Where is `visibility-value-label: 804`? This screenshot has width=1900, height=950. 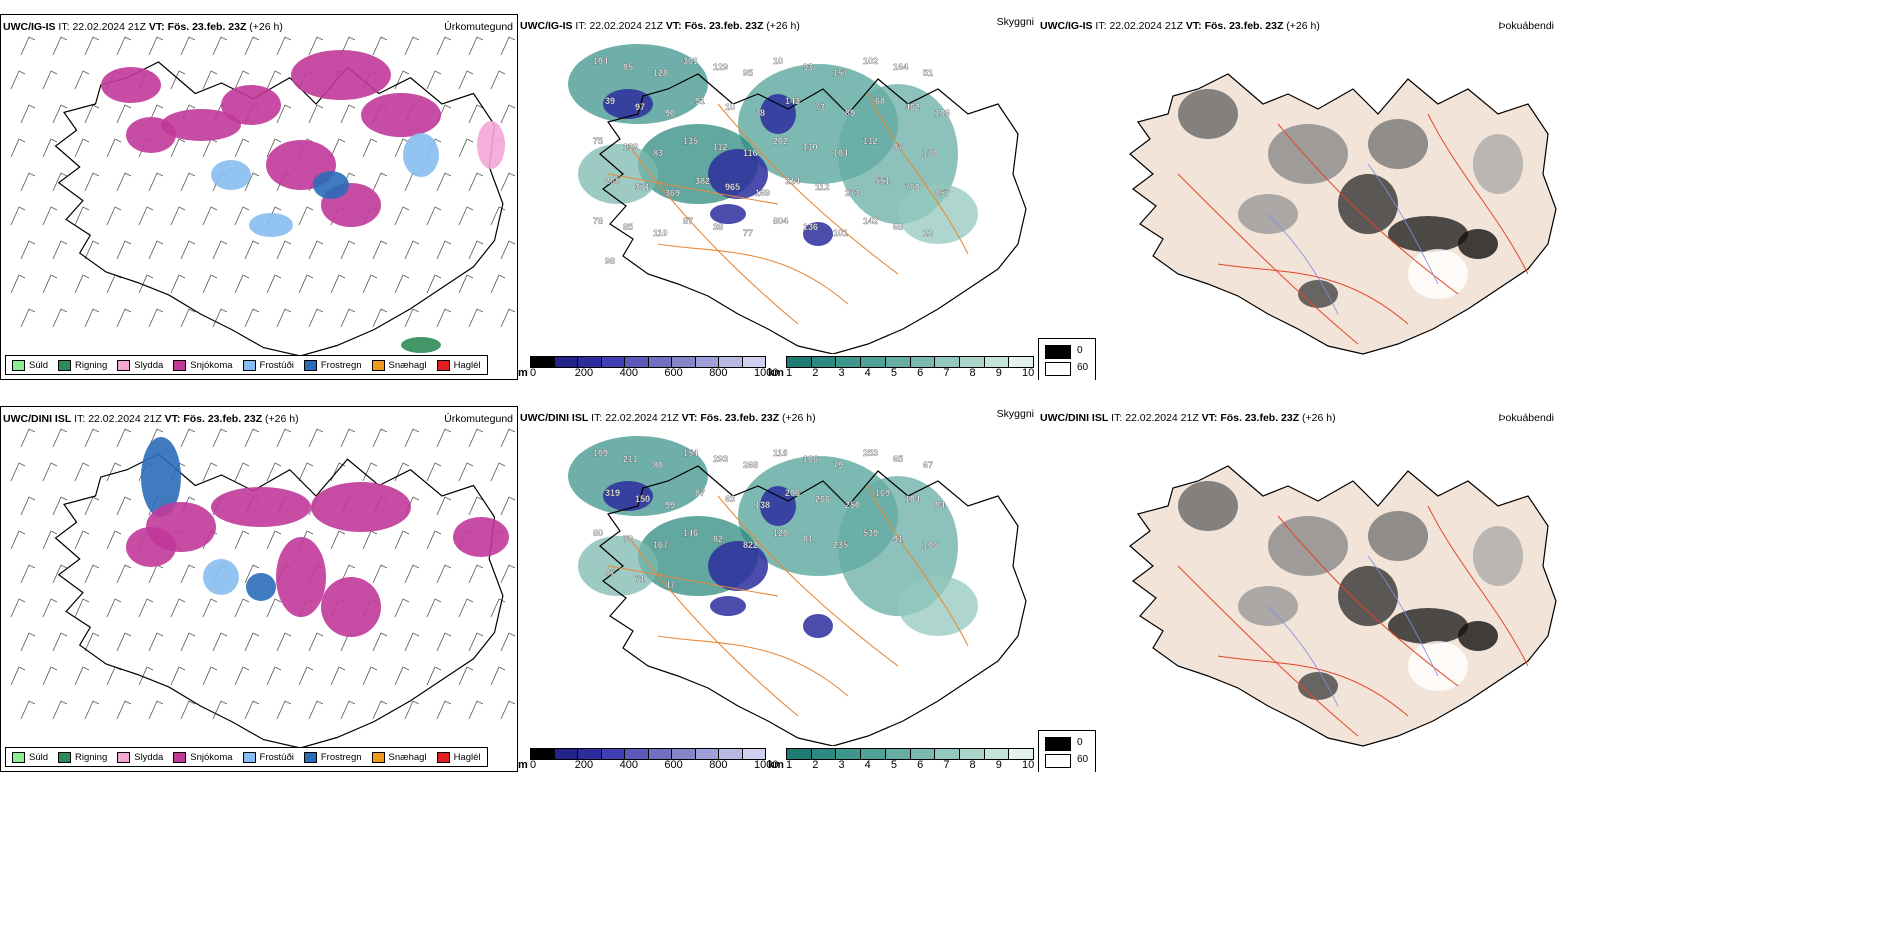 visibility-value-label: 804 is located at coordinates (780, 221).